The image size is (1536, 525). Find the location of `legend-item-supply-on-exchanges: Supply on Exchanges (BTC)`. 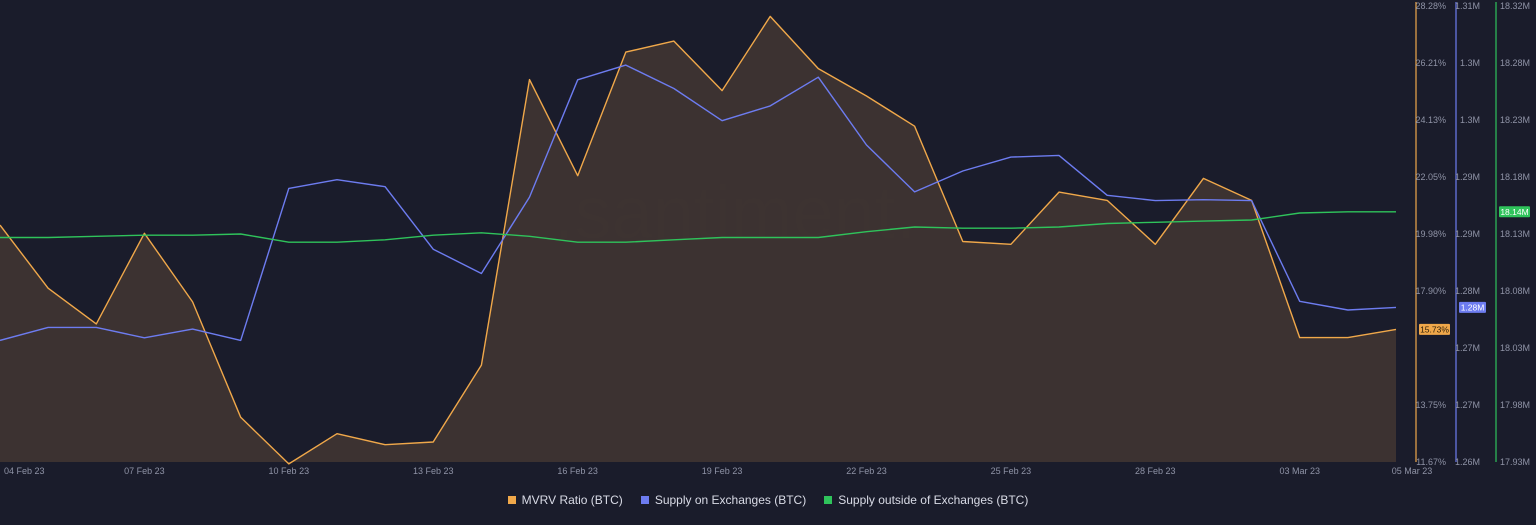

legend-item-supply-on-exchanges: Supply on Exchanges (BTC) is located at coordinates (723, 500).